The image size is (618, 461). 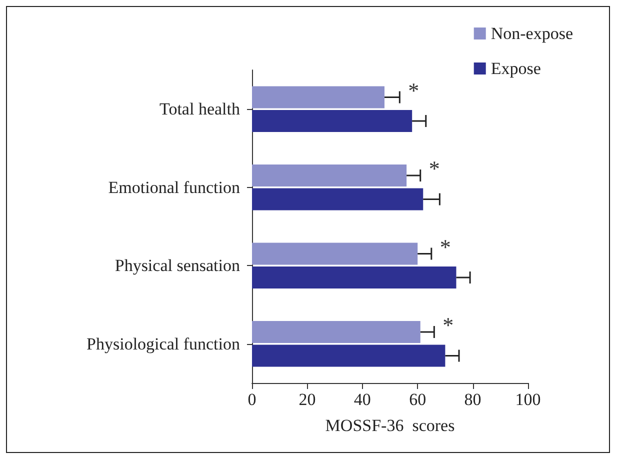 I want to click on legend-label: Expose, so click(x=515, y=68).